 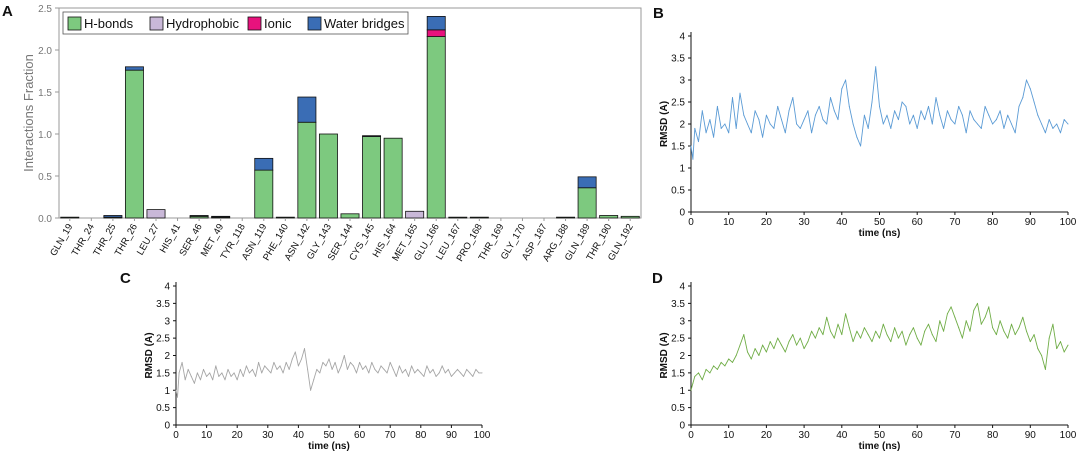 What do you see at coordinates (125, 278) in the screenshot?
I see `panel-label-c: C` at bounding box center [125, 278].